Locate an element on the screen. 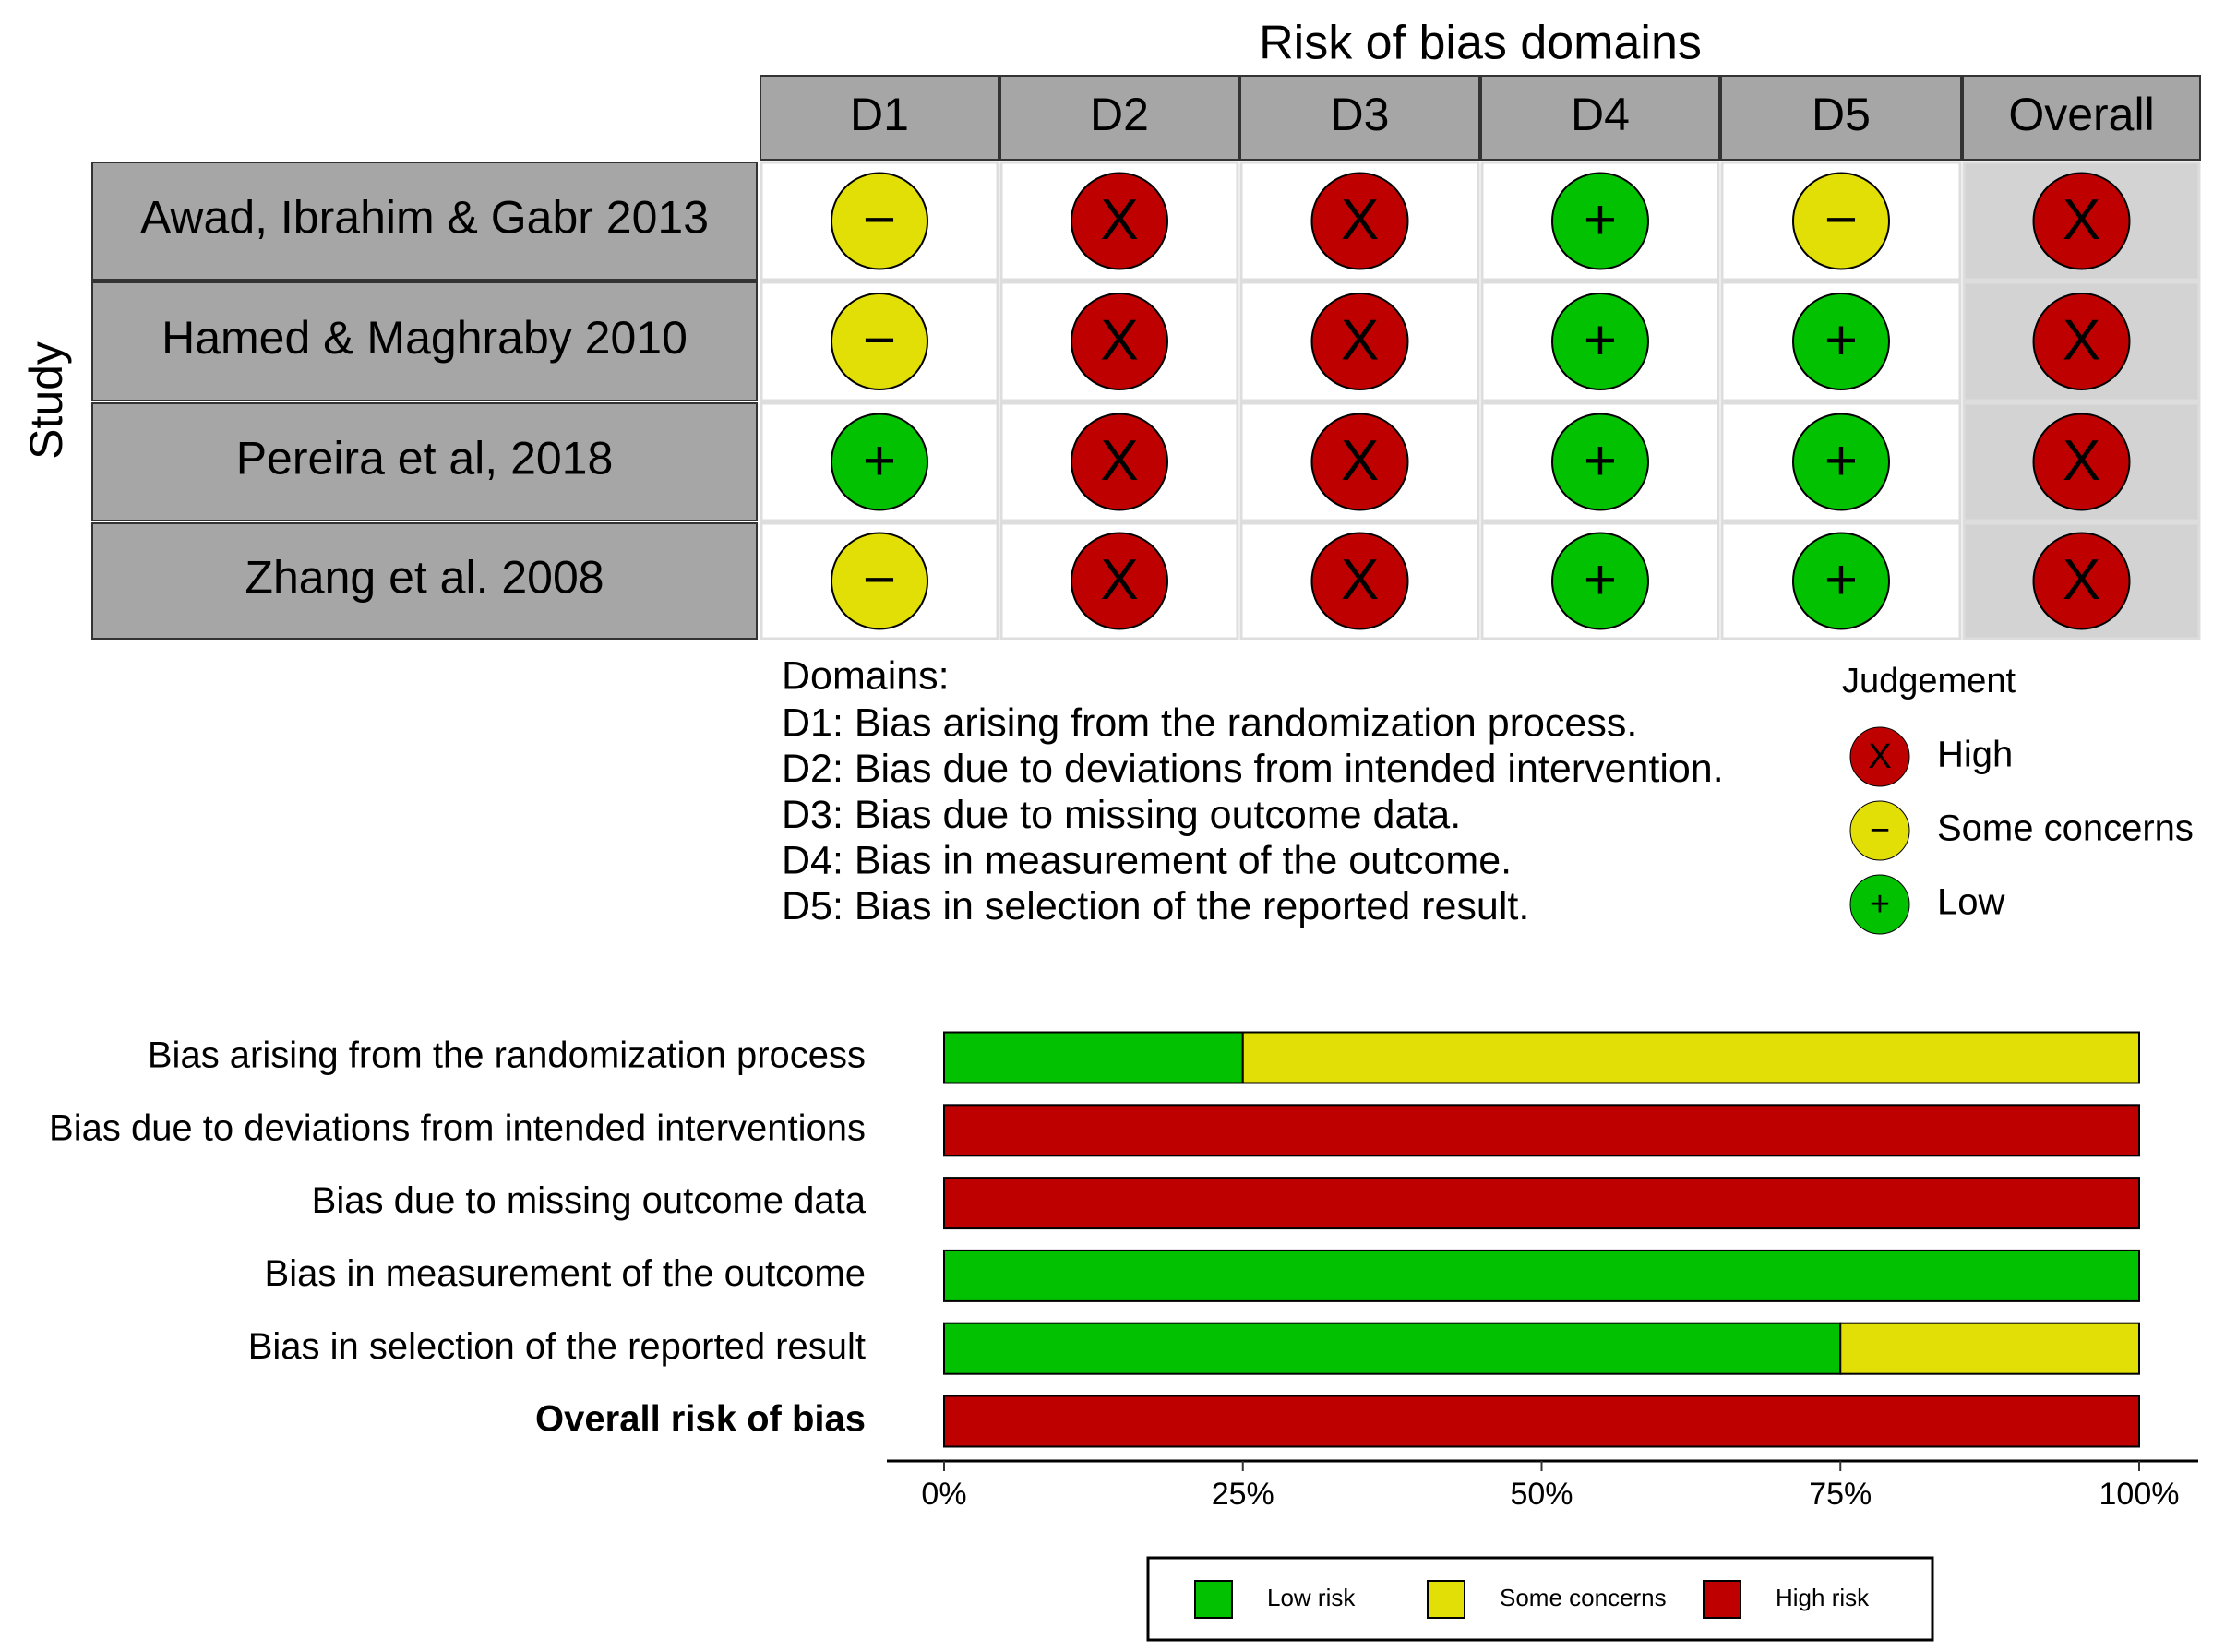  column-label: D3 is located at coordinates (1360, 115).